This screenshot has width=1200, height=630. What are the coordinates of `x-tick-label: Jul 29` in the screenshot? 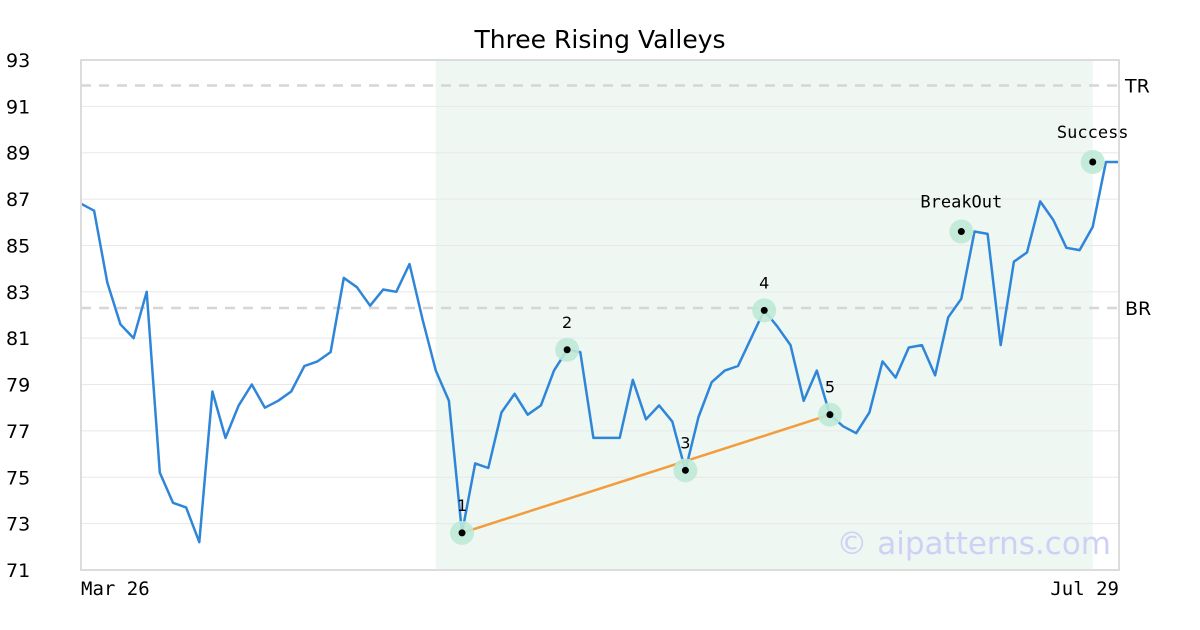 It's located at (1084, 589).